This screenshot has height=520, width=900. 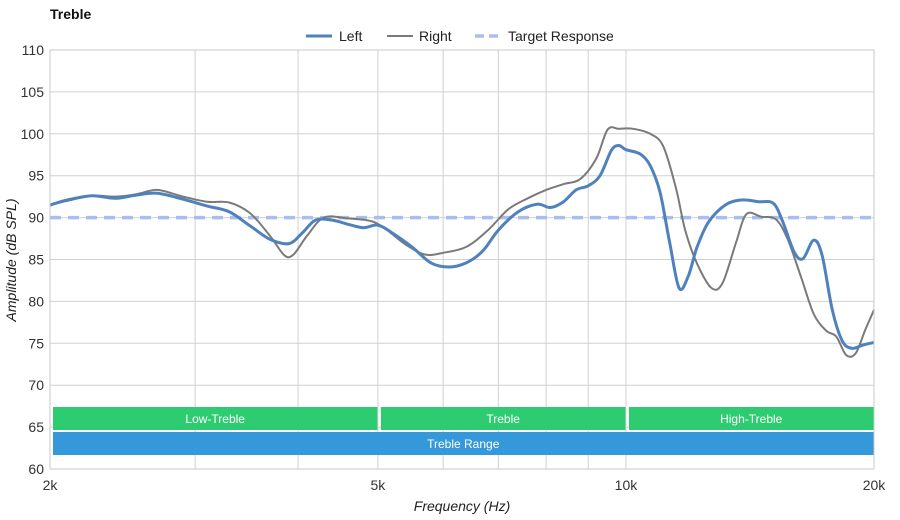 What do you see at coordinates (11, 261) in the screenshot?
I see `y-axis-label: Amplitude (dB SPL)` at bounding box center [11, 261].